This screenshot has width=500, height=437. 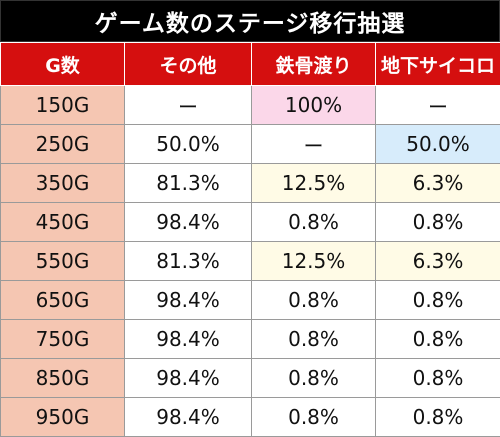 I want to click on header-chika-saikoro: 地下サイコロ, so click(x=438, y=64).